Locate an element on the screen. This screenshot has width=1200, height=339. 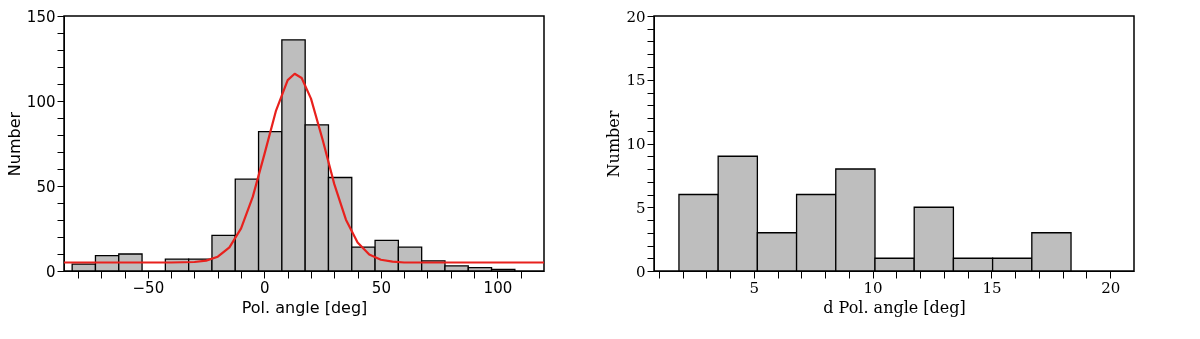
x-tick-label: 20 is located at coordinates (1111, 287).